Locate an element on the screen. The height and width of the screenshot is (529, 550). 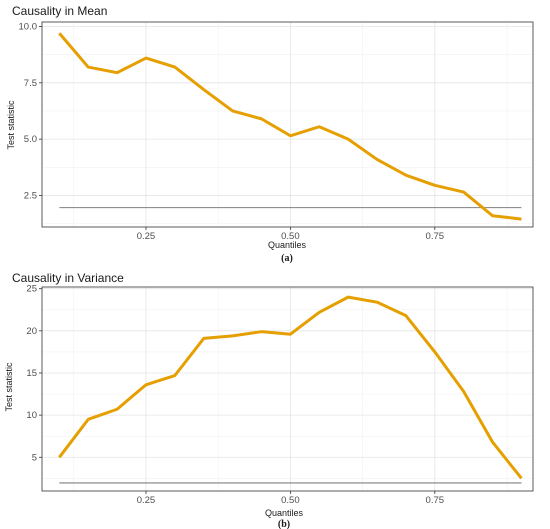
x-axis-title-b: Quantiles is located at coordinates (284, 513).